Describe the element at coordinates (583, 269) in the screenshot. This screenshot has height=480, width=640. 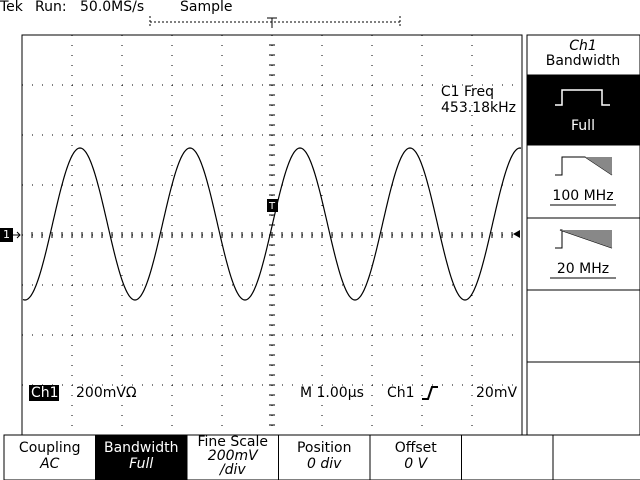
I see `side-option-label: 20 MHz` at that location.